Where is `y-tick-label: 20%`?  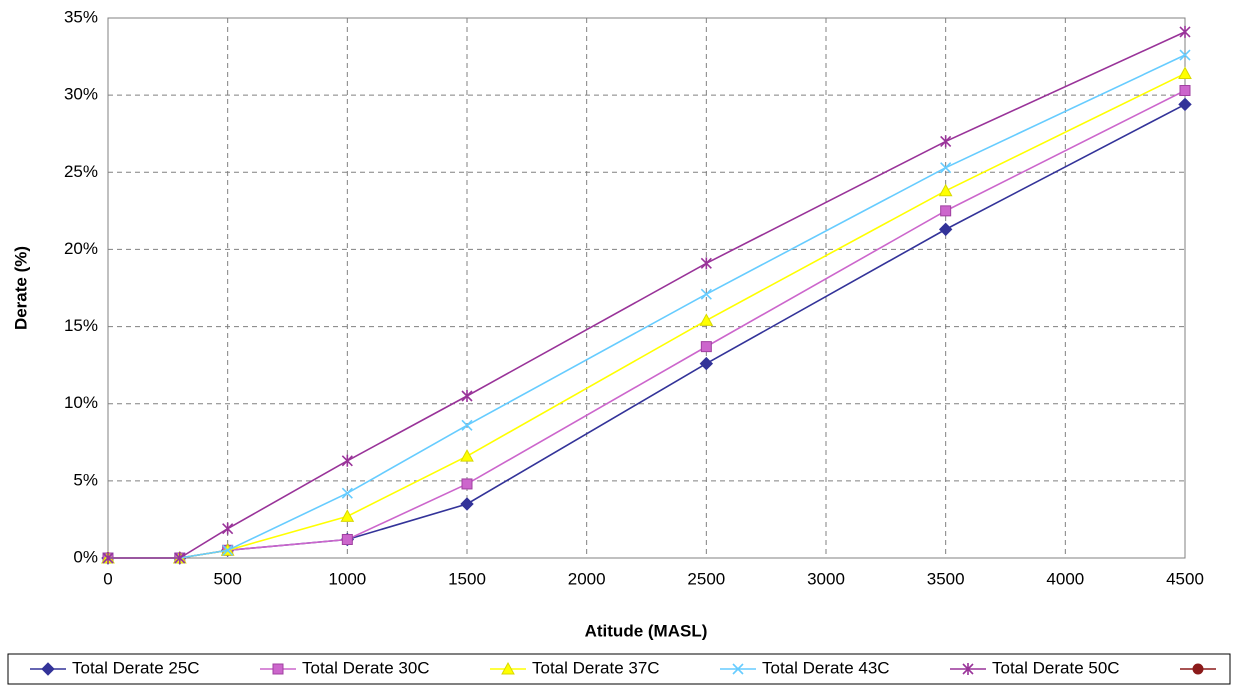 y-tick-label: 20% is located at coordinates (81, 248).